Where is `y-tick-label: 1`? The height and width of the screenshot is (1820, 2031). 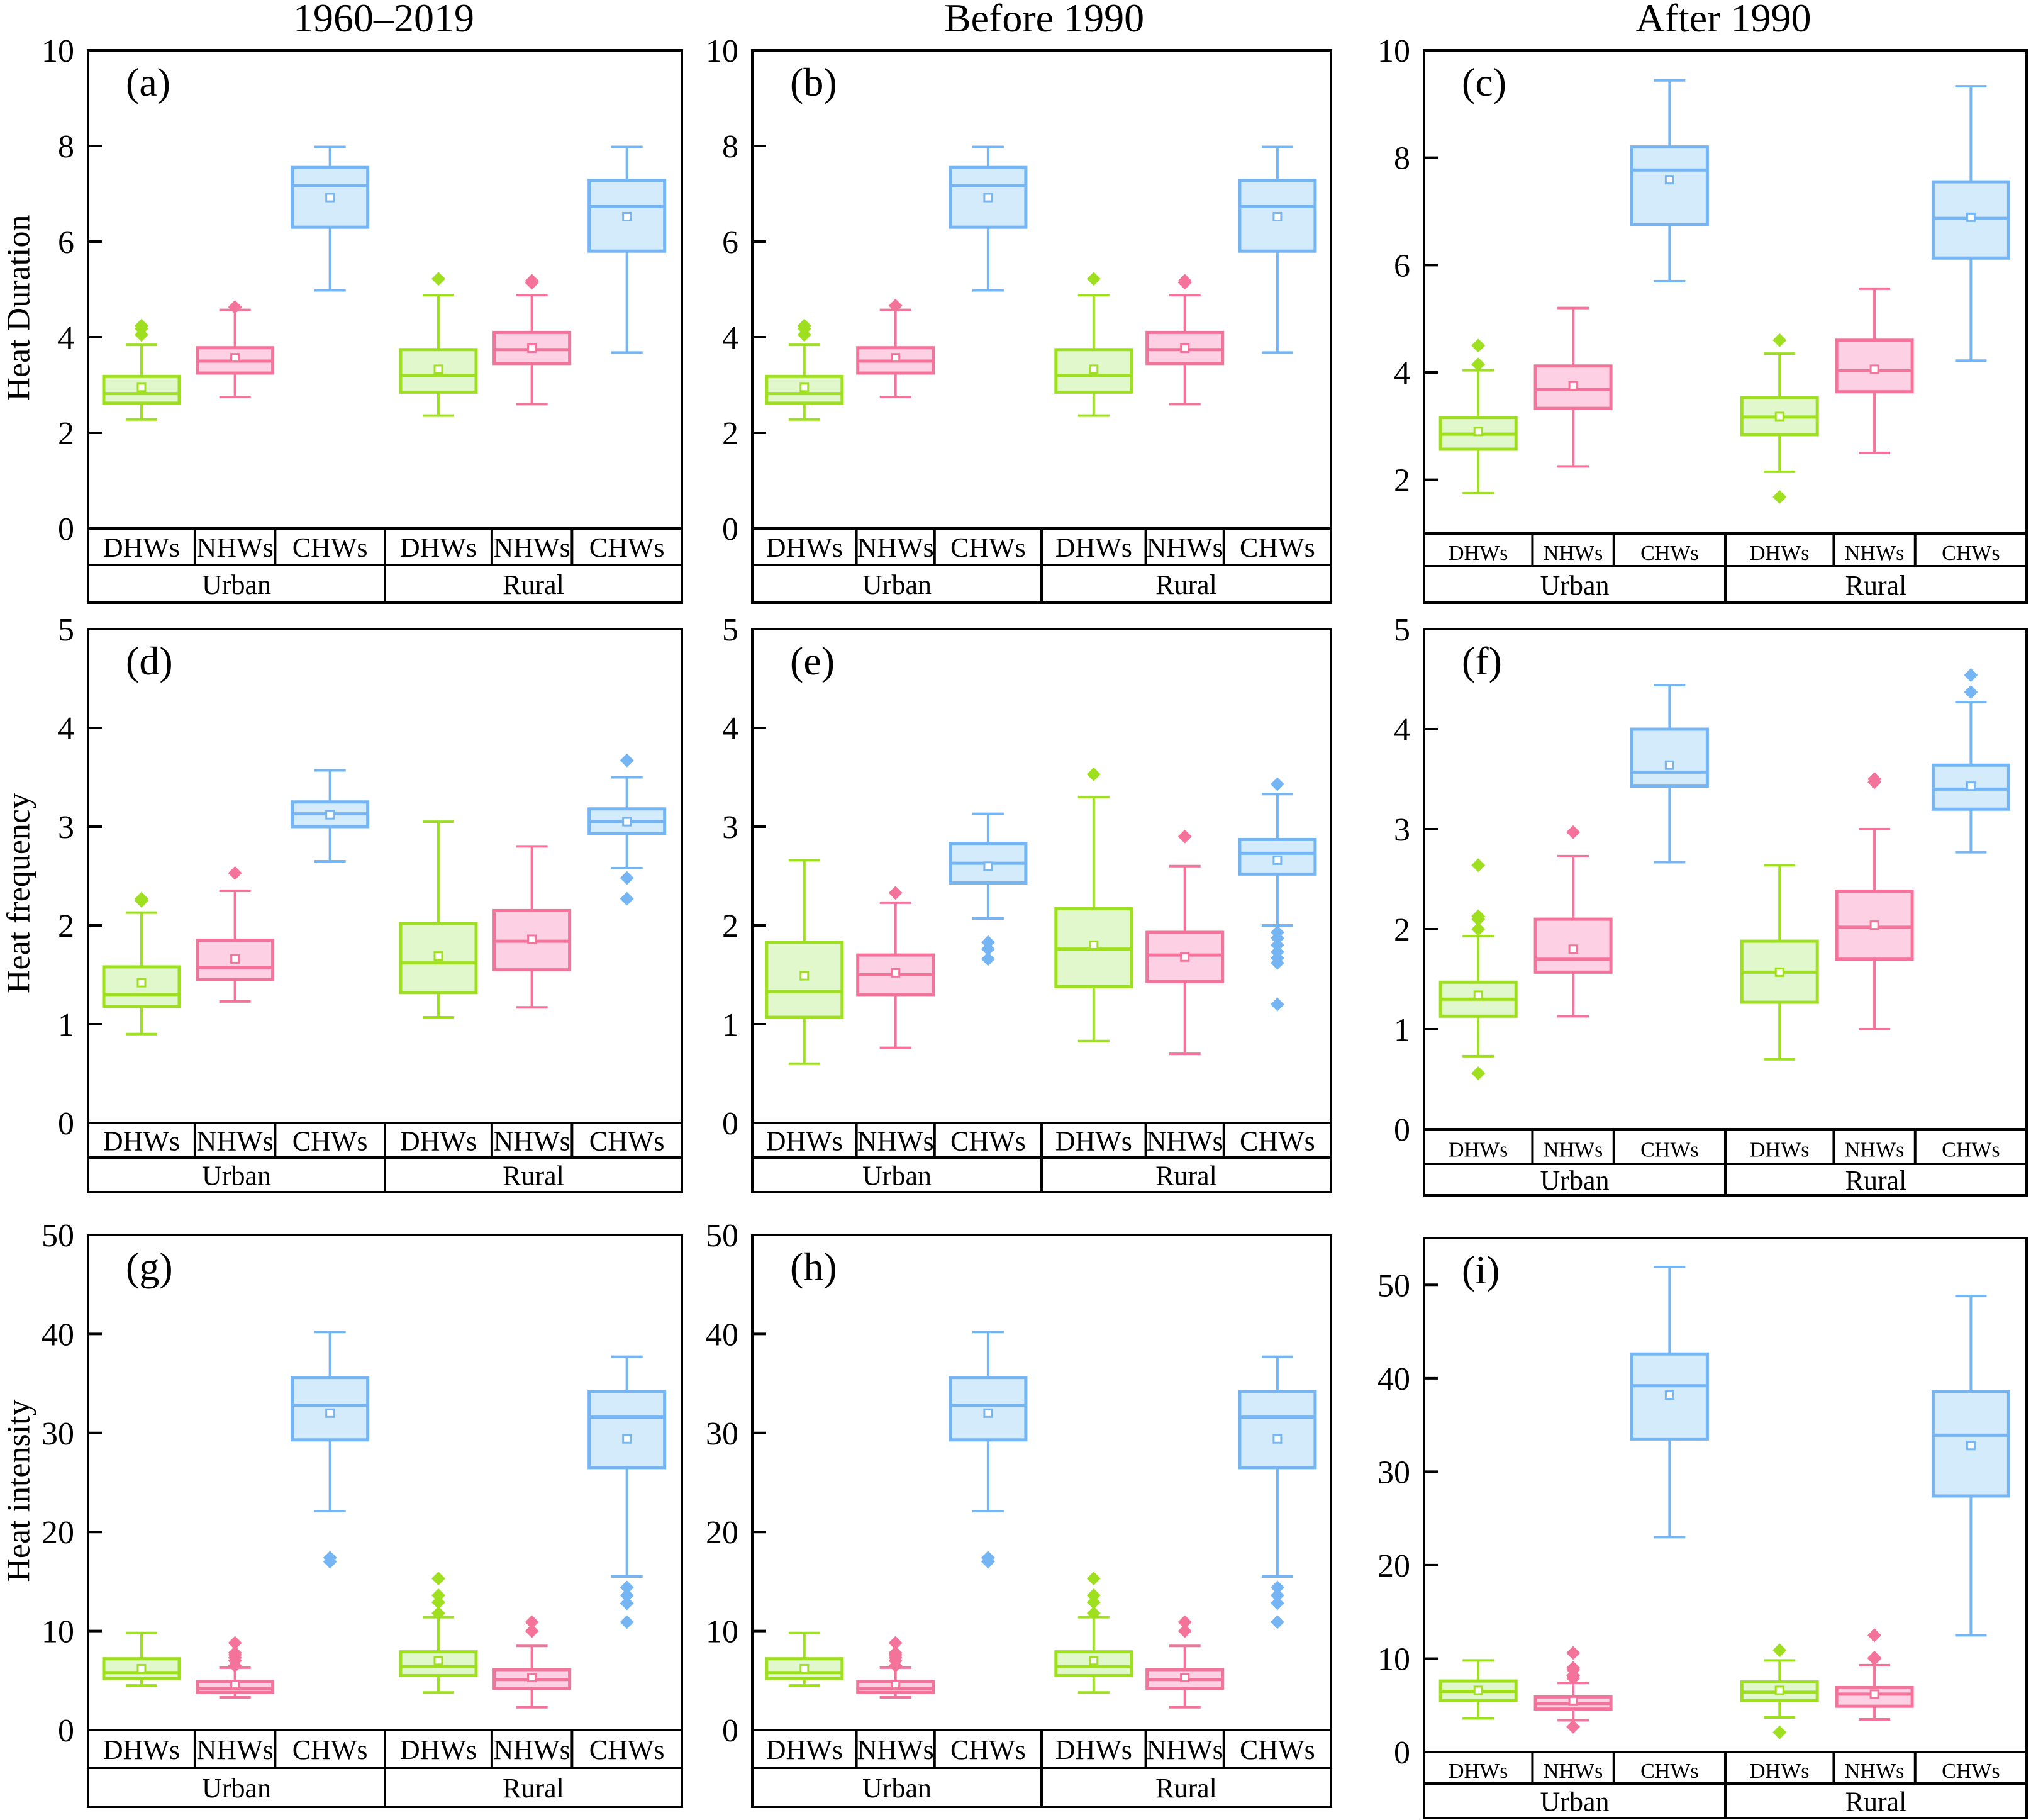
y-tick-label: 1 is located at coordinates (1402, 1030).